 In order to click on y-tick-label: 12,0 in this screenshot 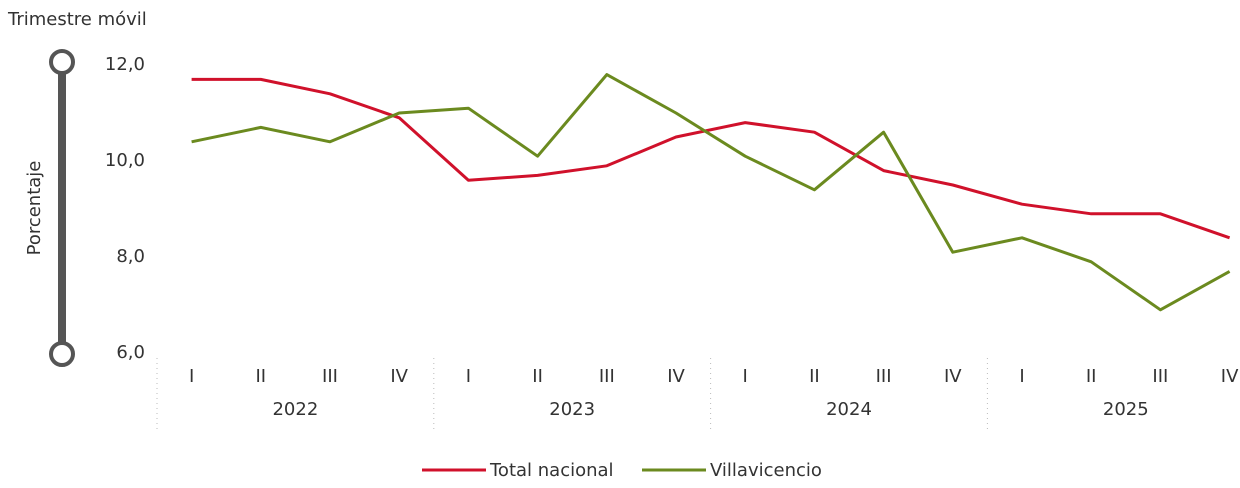, I will do `click(125, 64)`.